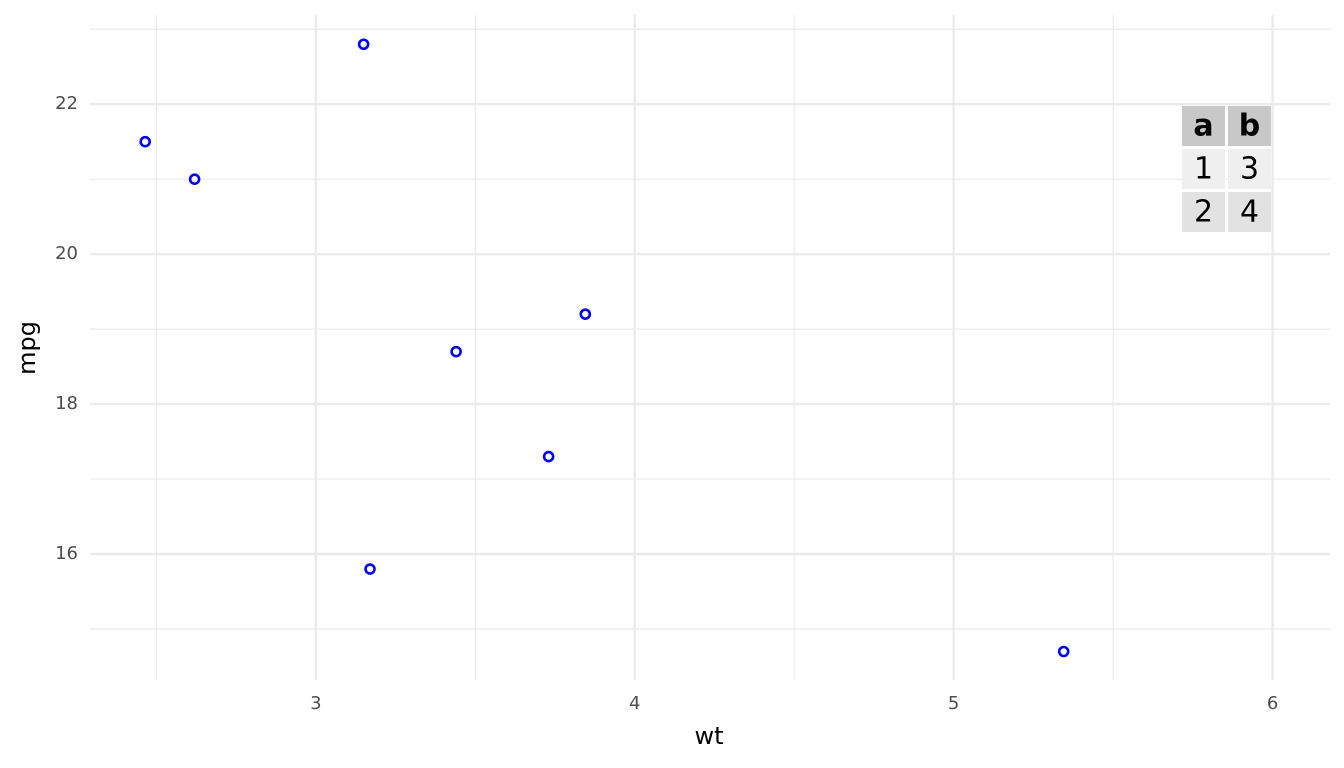 The width and height of the screenshot is (1344, 768). What do you see at coordinates (634, 703) in the screenshot?
I see `x-tick-label: 4` at bounding box center [634, 703].